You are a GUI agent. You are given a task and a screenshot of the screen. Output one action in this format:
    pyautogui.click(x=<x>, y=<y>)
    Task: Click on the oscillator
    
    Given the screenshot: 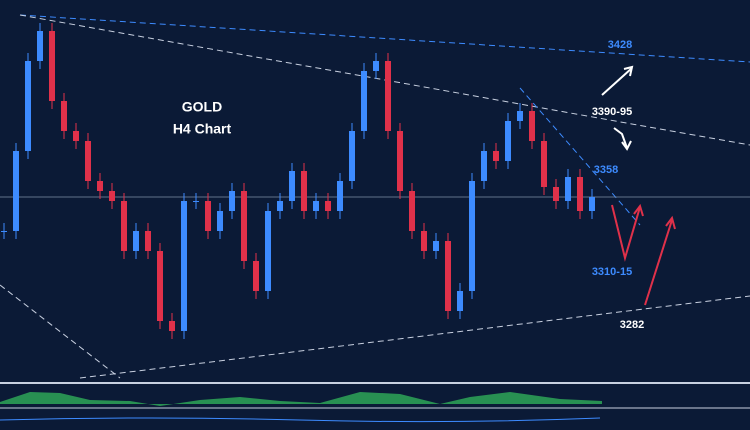 What is the action you would take?
    pyautogui.click(x=301, y=399)
    